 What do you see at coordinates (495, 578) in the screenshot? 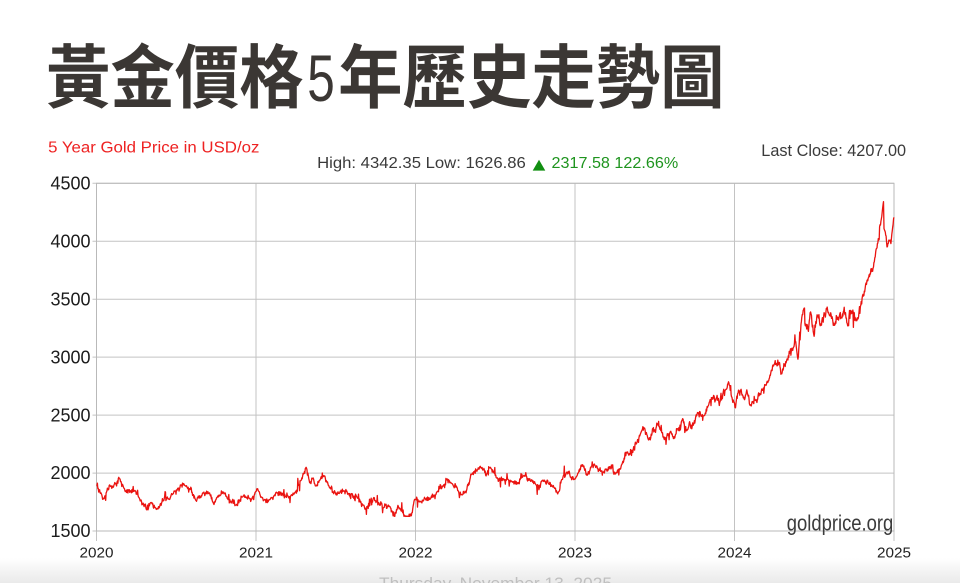
I see `svg-text: Thursday, November 13, 2025` at bounding box center [495, 578].